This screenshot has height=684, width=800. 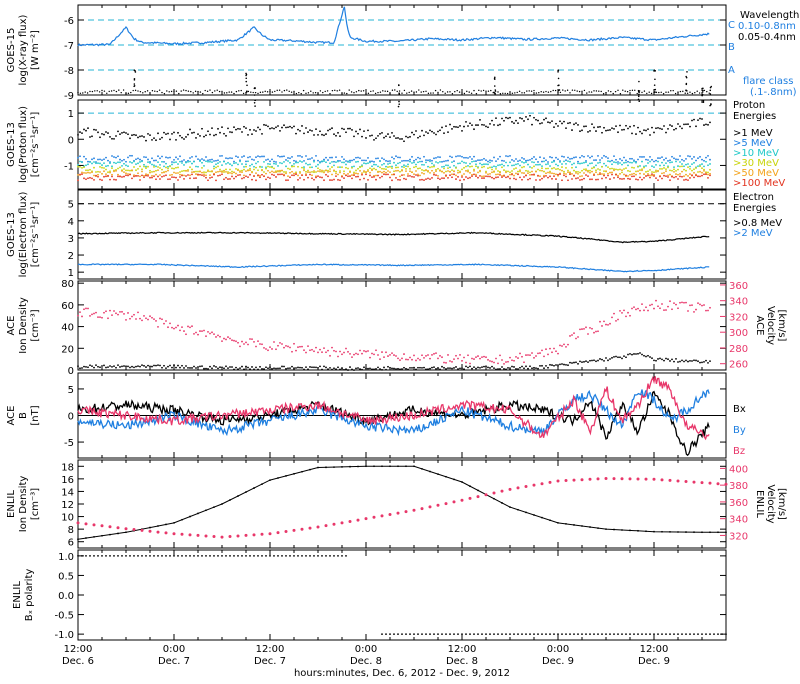 I want to click on y-tick-label: -9, so click(x=69, y=96).